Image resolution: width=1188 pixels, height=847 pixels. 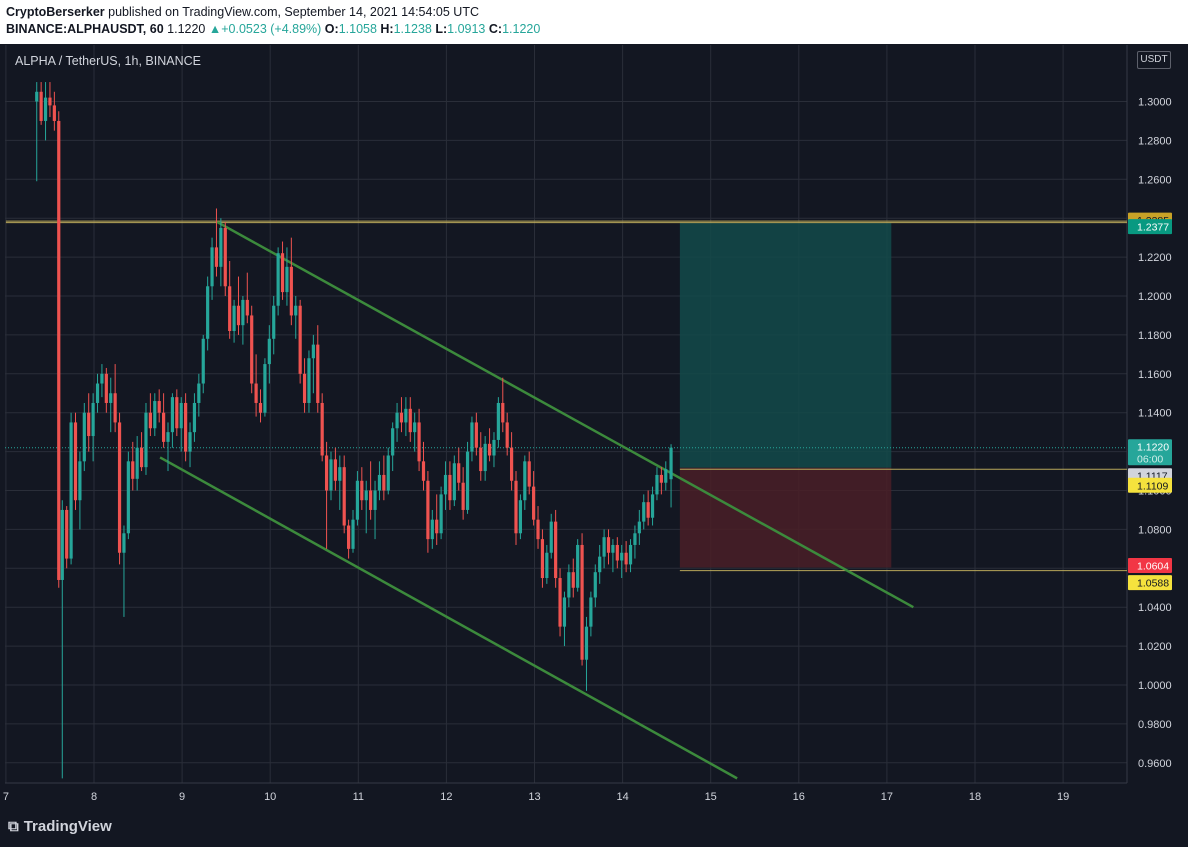 What do you see at coordinates (1153, 567) in the screenshot?
I see `price-label-text: 1.0604` at bounding box center [1153, 567].